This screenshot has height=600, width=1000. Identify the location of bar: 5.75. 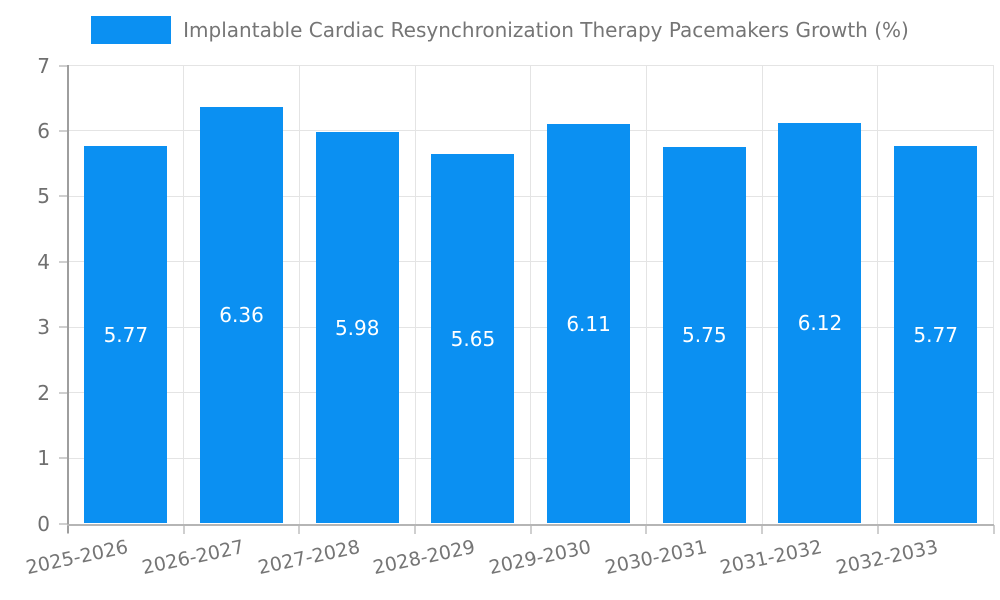
(704, 335).